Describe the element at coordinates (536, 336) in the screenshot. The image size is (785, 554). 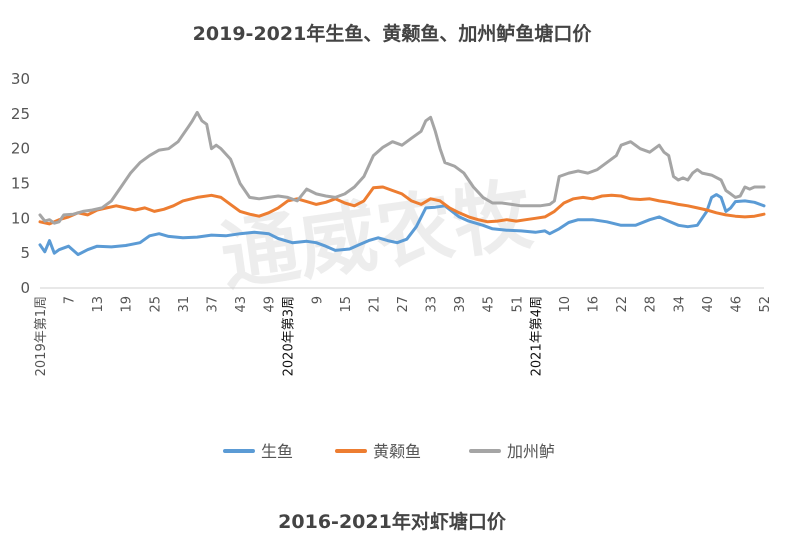
I see `x-tick-label: 2021年第4周` at that location.